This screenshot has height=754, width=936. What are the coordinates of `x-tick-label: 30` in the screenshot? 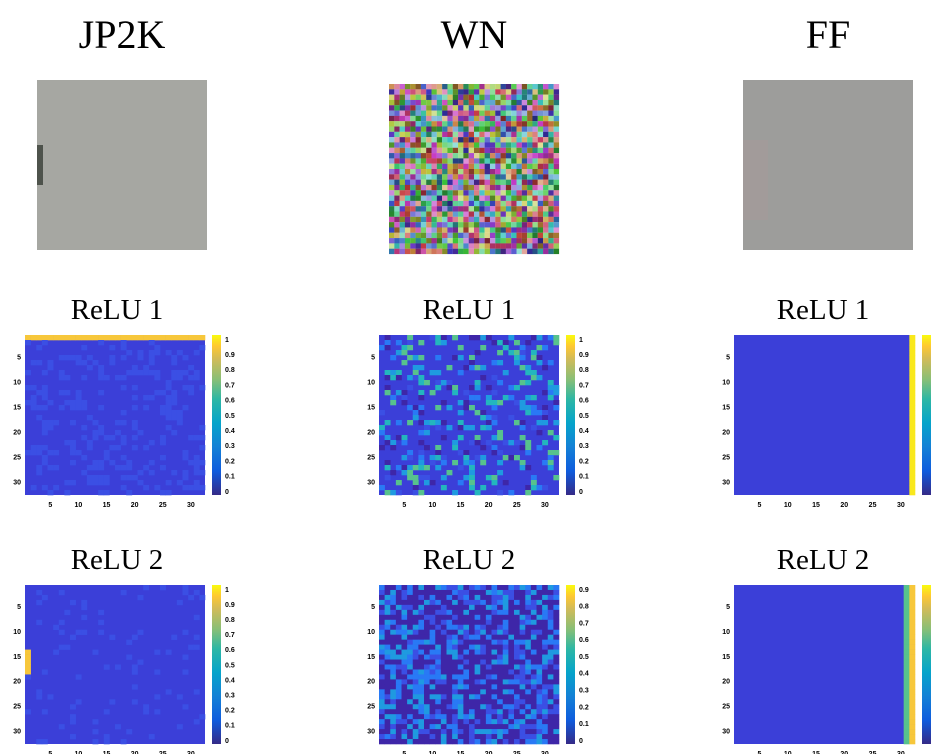 It's located at (191, 505).